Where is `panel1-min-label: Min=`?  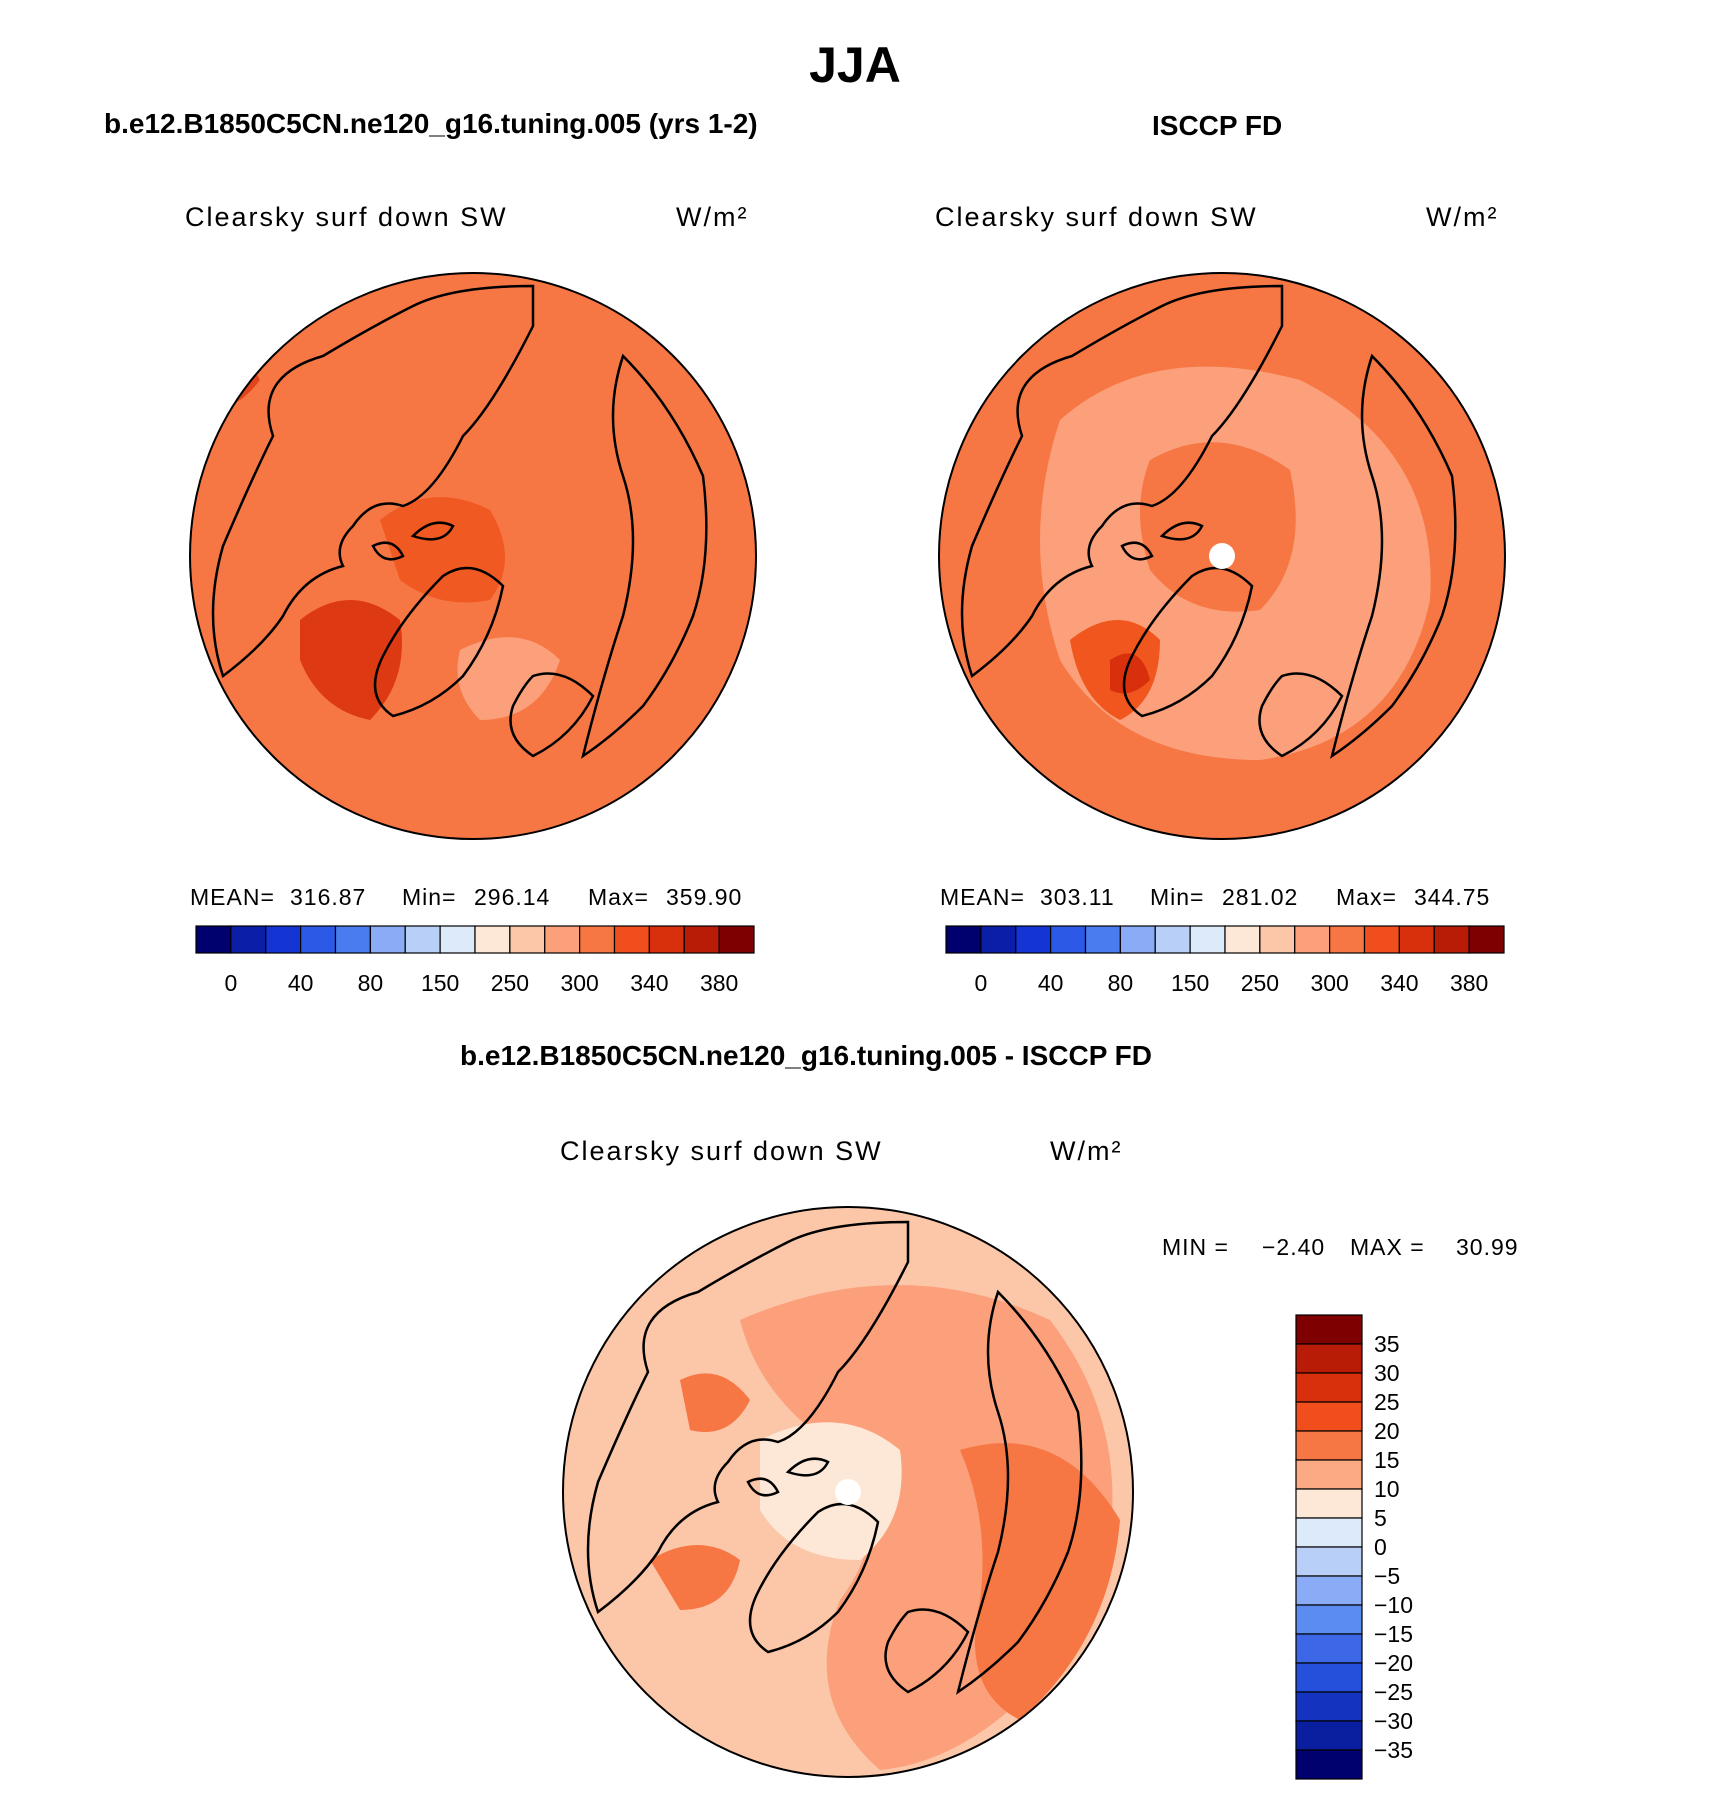 panel1-min-label: Min= is located at coordinates (429, 897).